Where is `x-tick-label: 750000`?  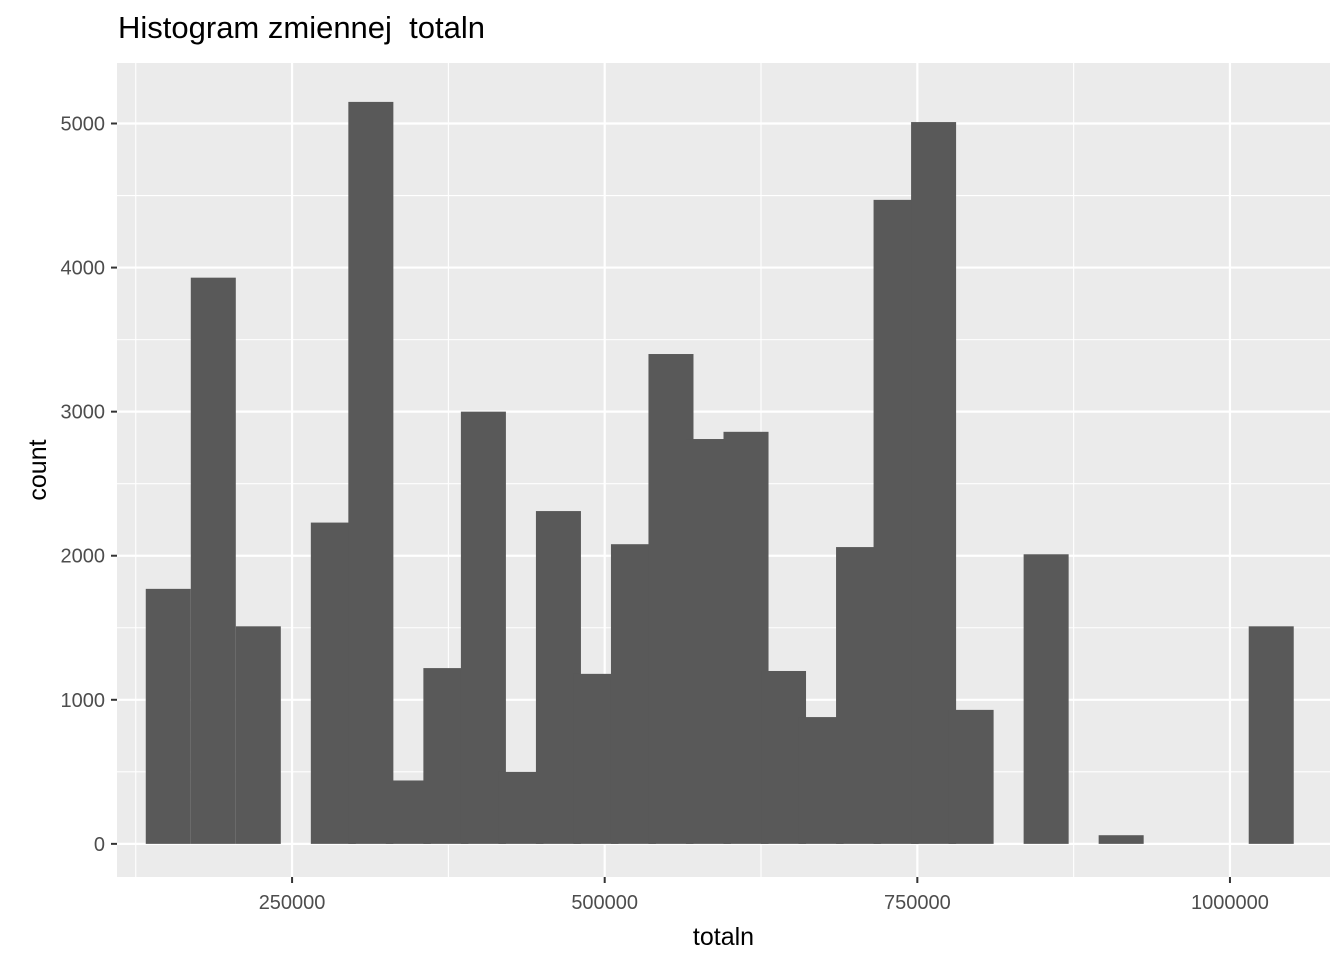 x-tick-label: 750000 is located at coordinates (917, 903).